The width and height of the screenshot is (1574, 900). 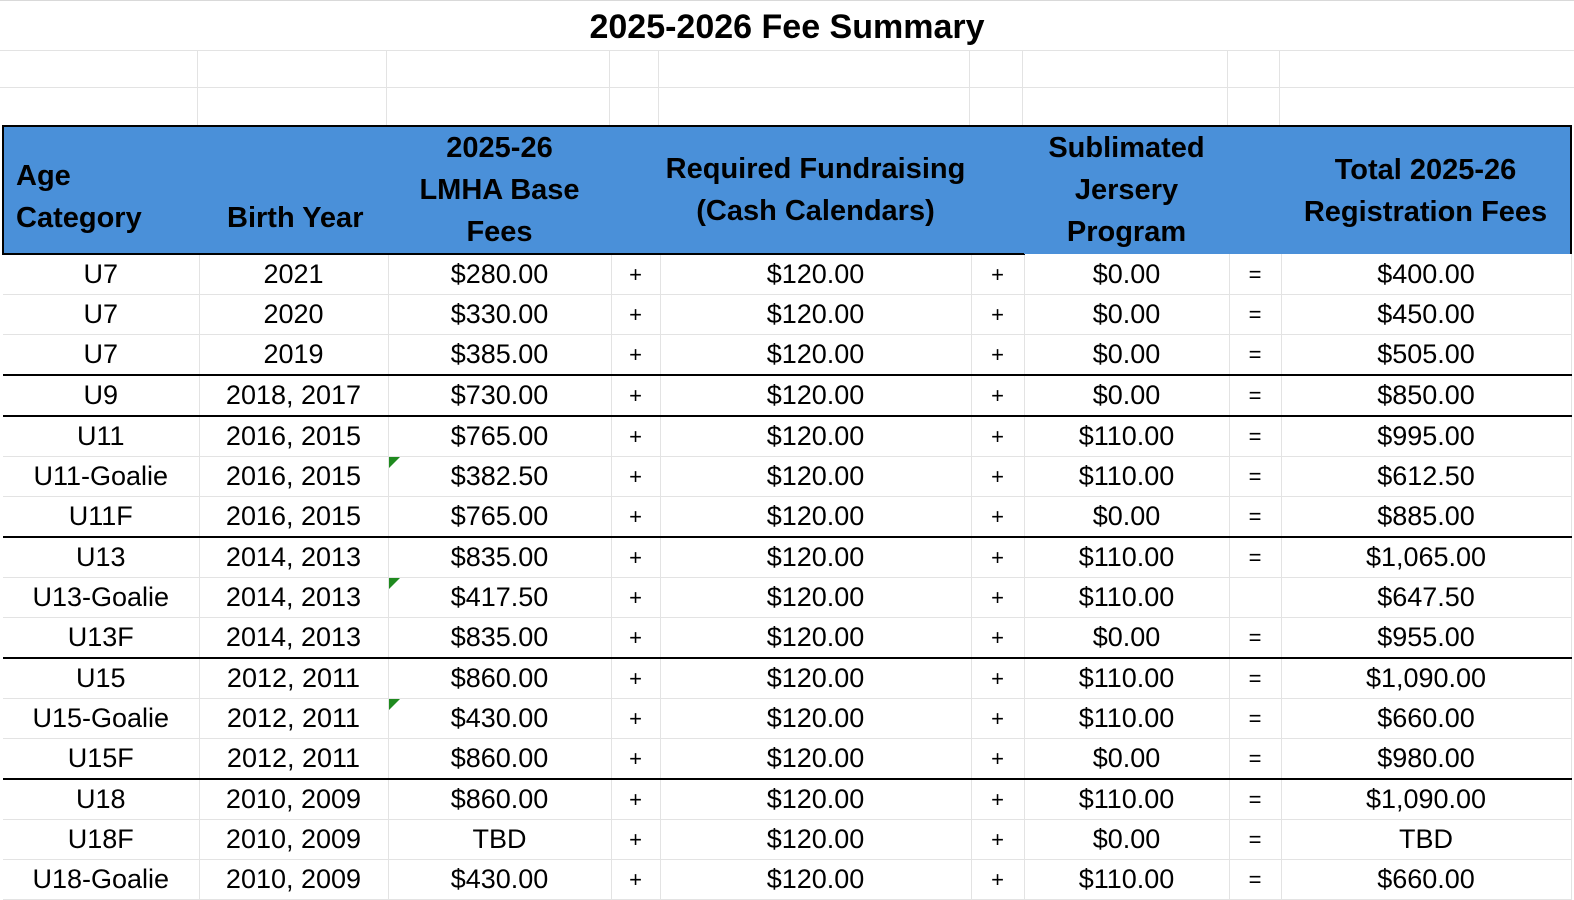 What do you see at coordinates (1426, 759) in the screenshot?
I see `total-cell: $980.00` at bounding box center [1426, 759].